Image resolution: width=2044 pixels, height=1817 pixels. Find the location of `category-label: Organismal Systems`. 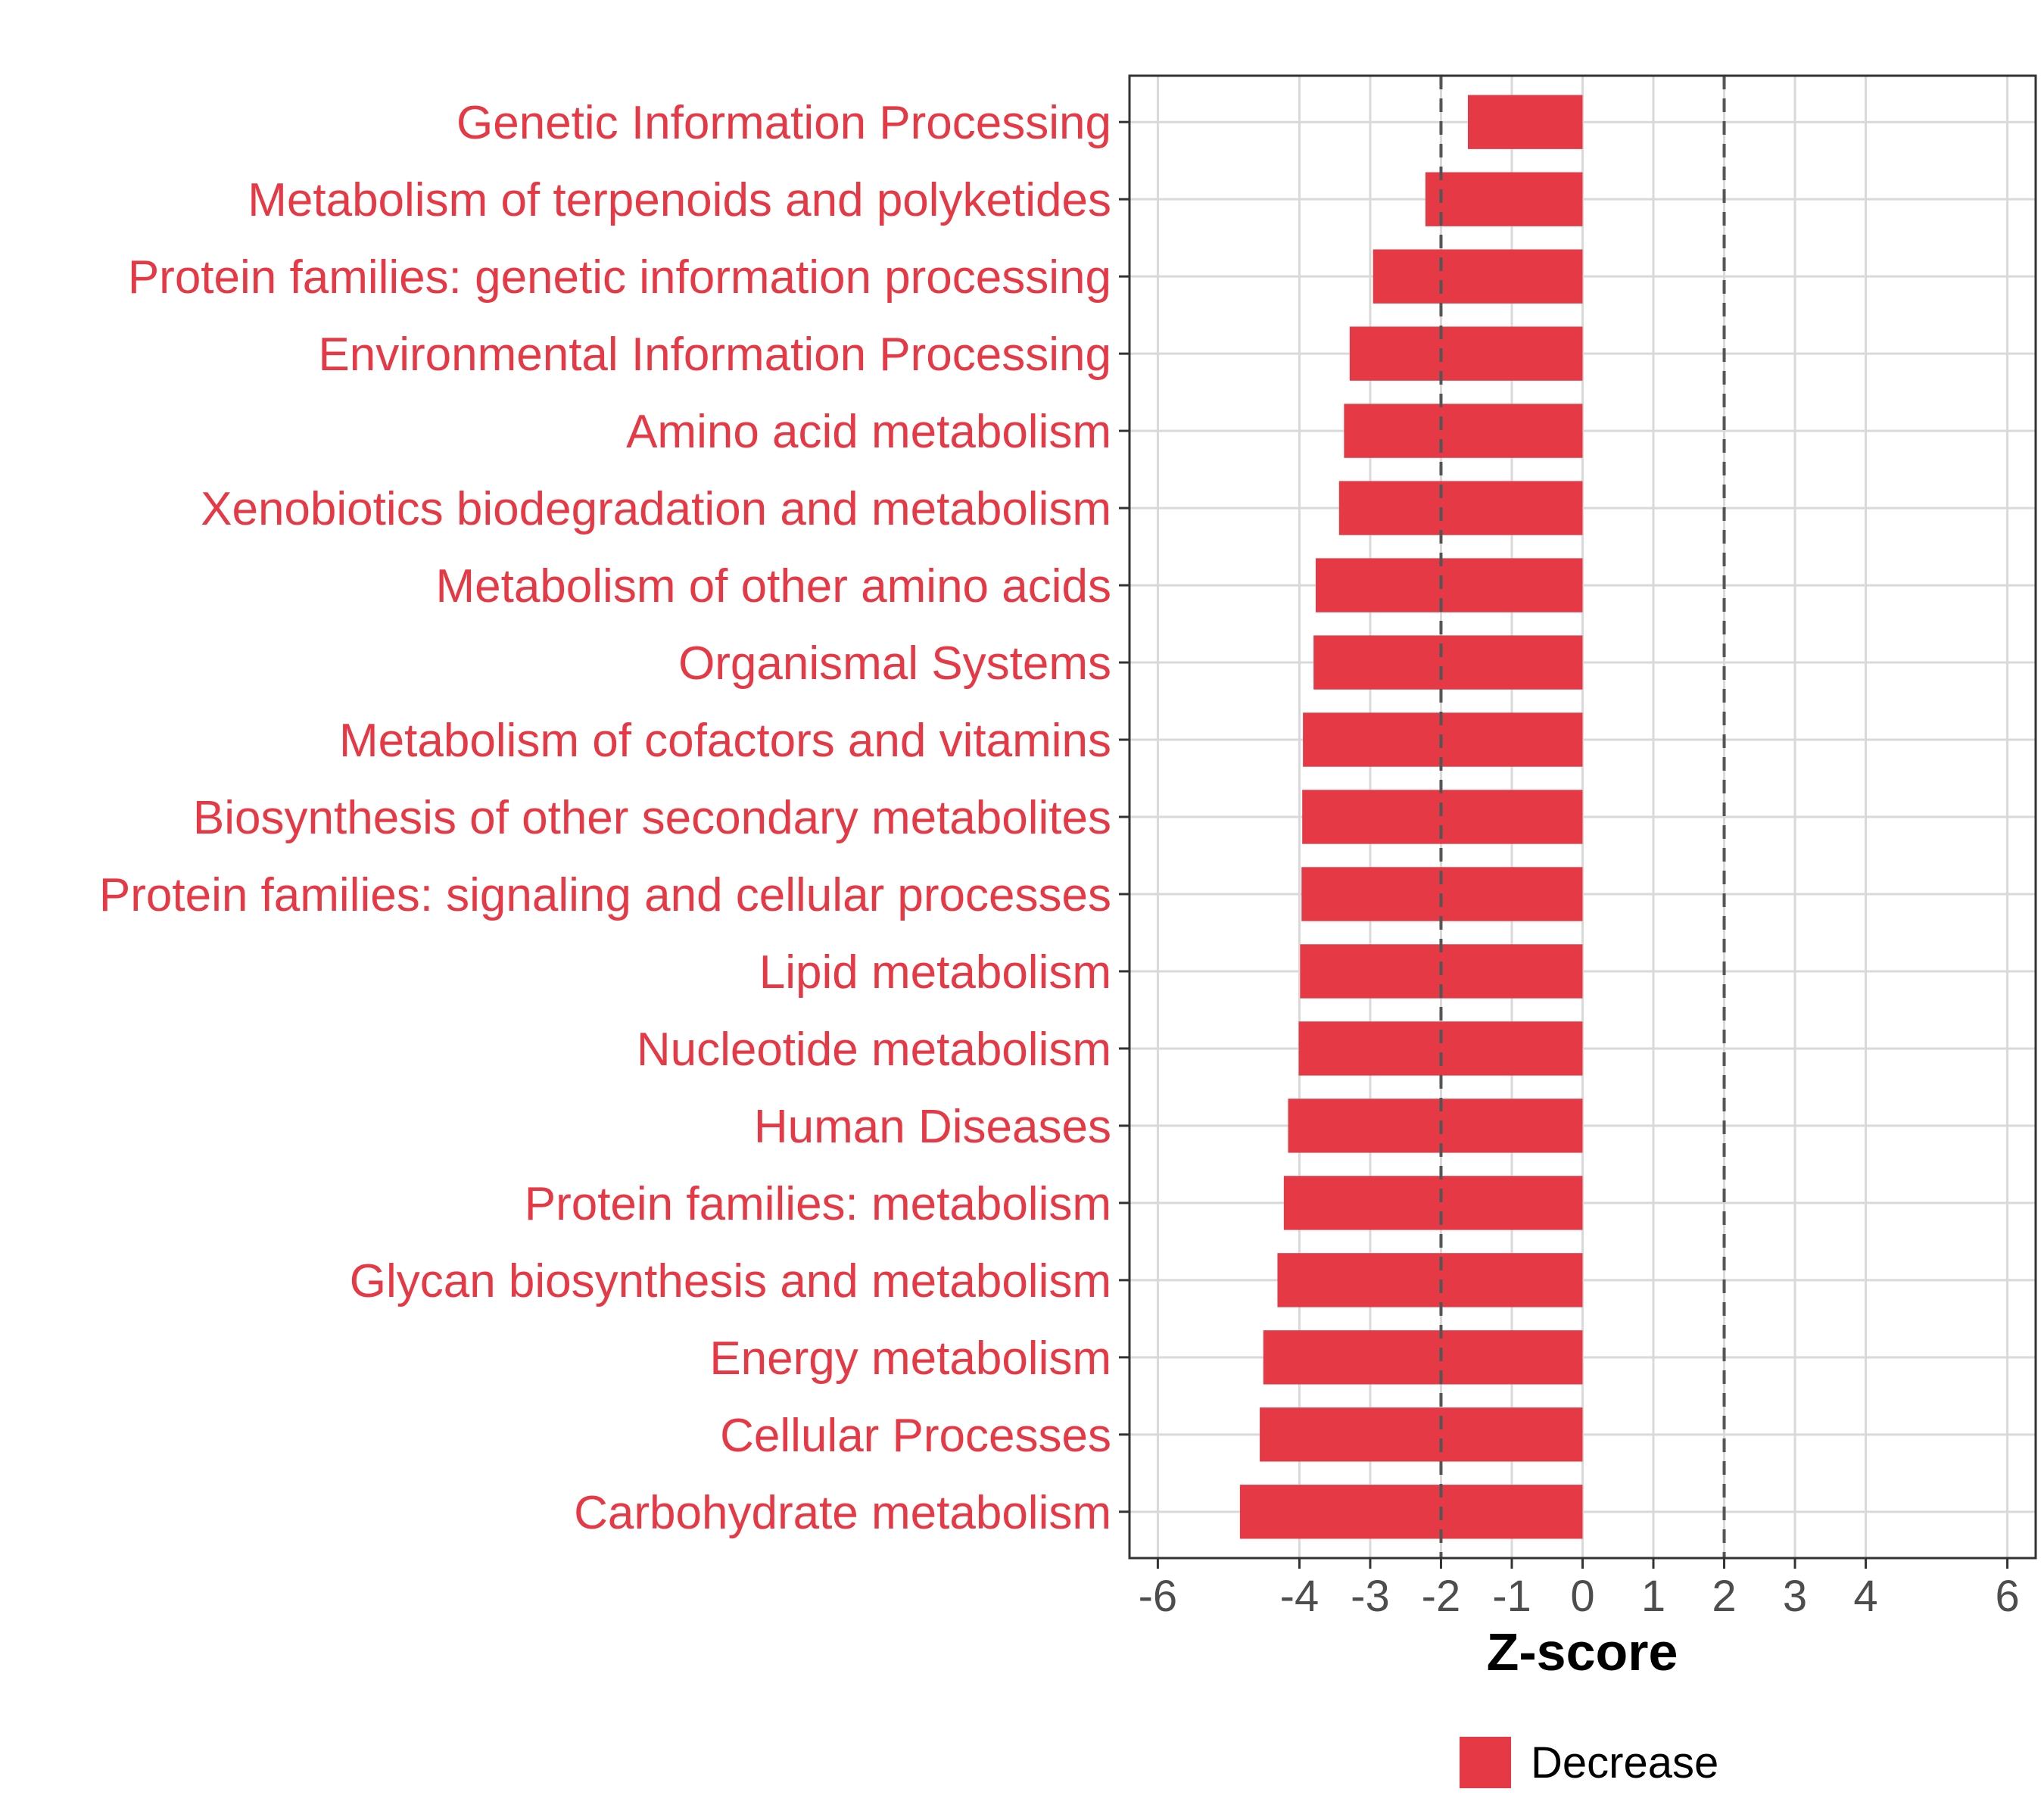

category-label: Organismal Systems is located at coordinates (894, 663).